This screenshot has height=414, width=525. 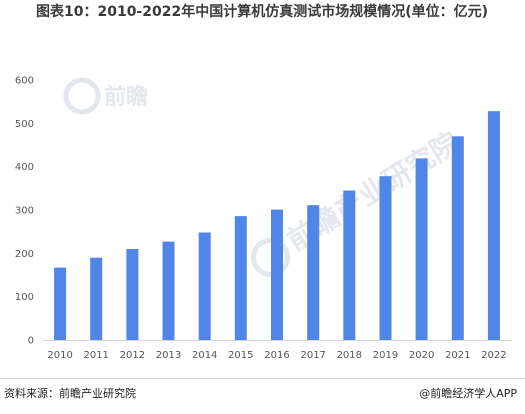 I want to click on bar-2018, so click(x=349, y=265).